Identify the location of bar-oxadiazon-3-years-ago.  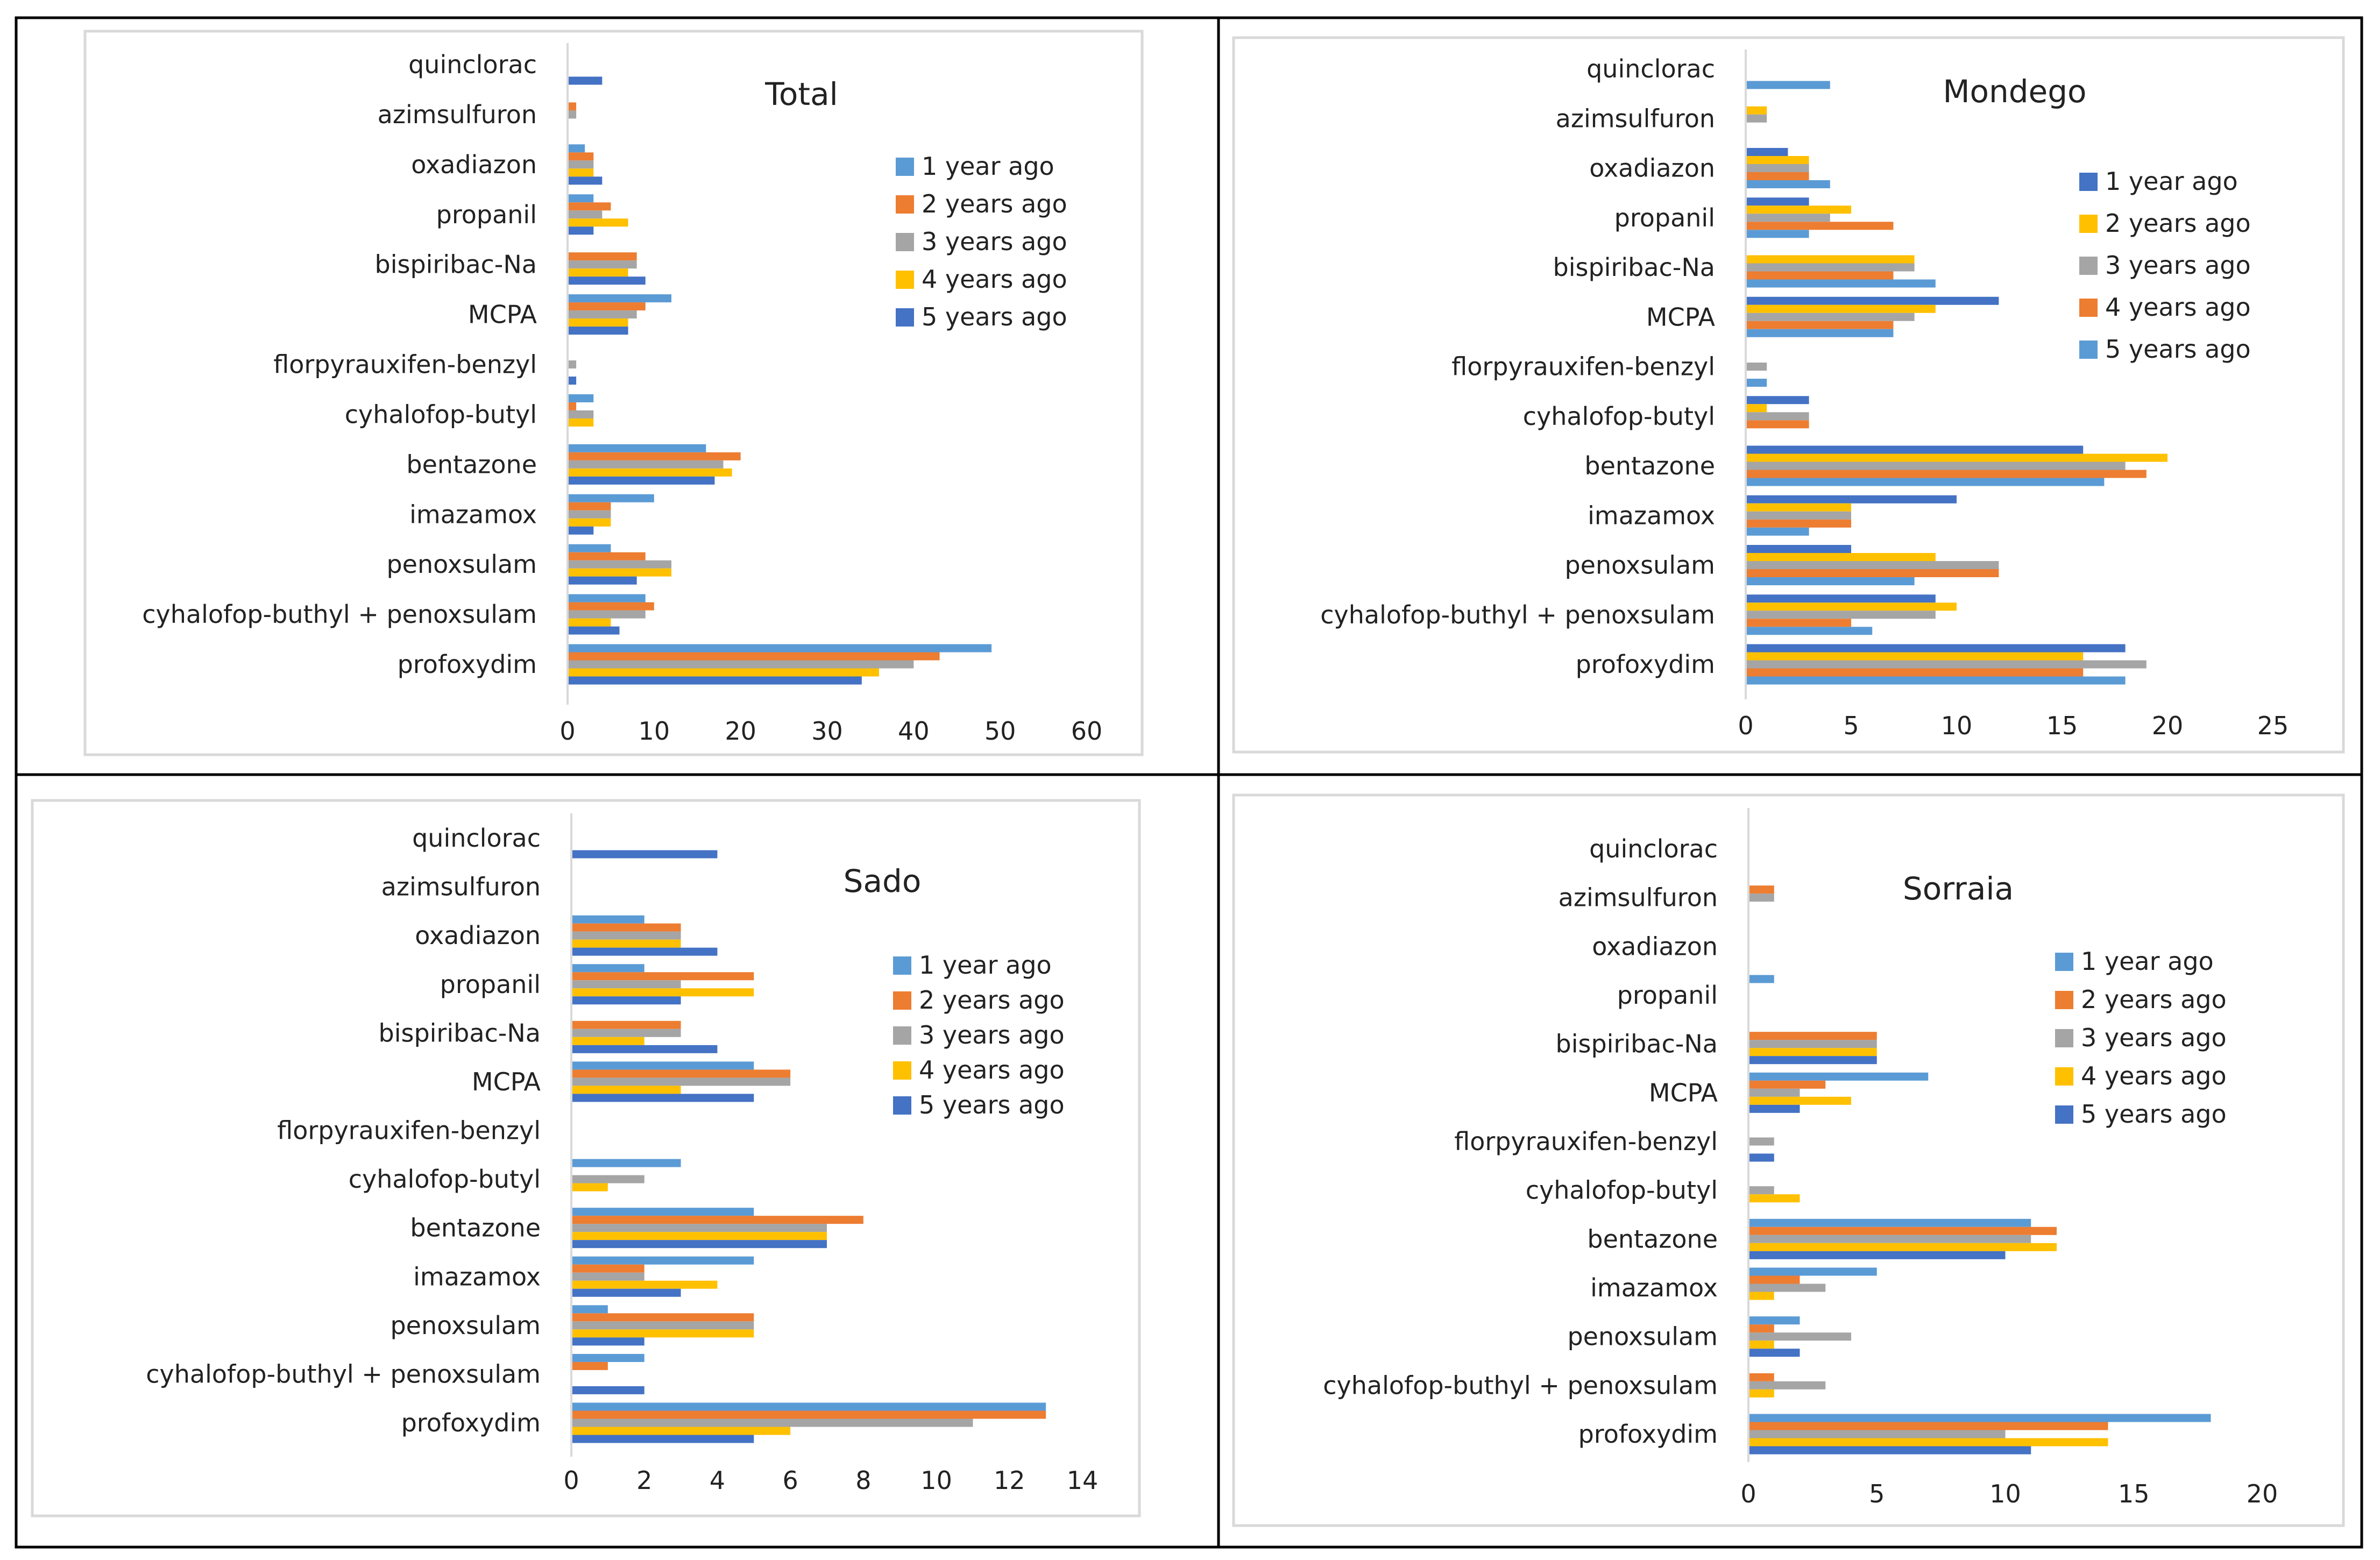
(581, 164).